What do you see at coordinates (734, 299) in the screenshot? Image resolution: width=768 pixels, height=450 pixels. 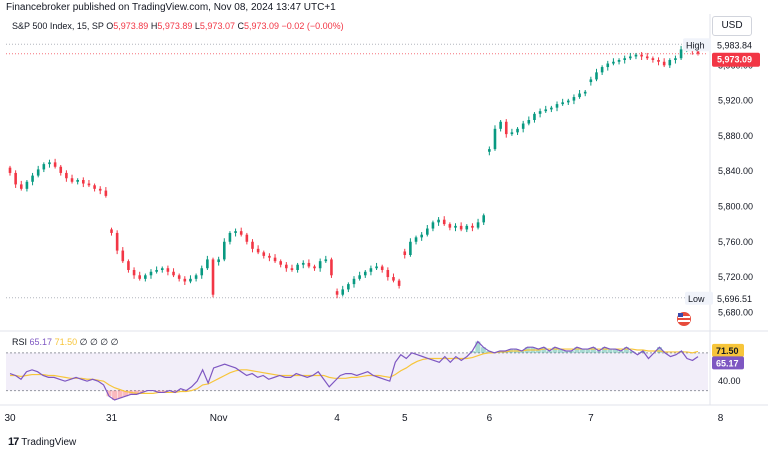 I see `low-value-tag-text: 5,696.51` at bounding box center [734, 299].